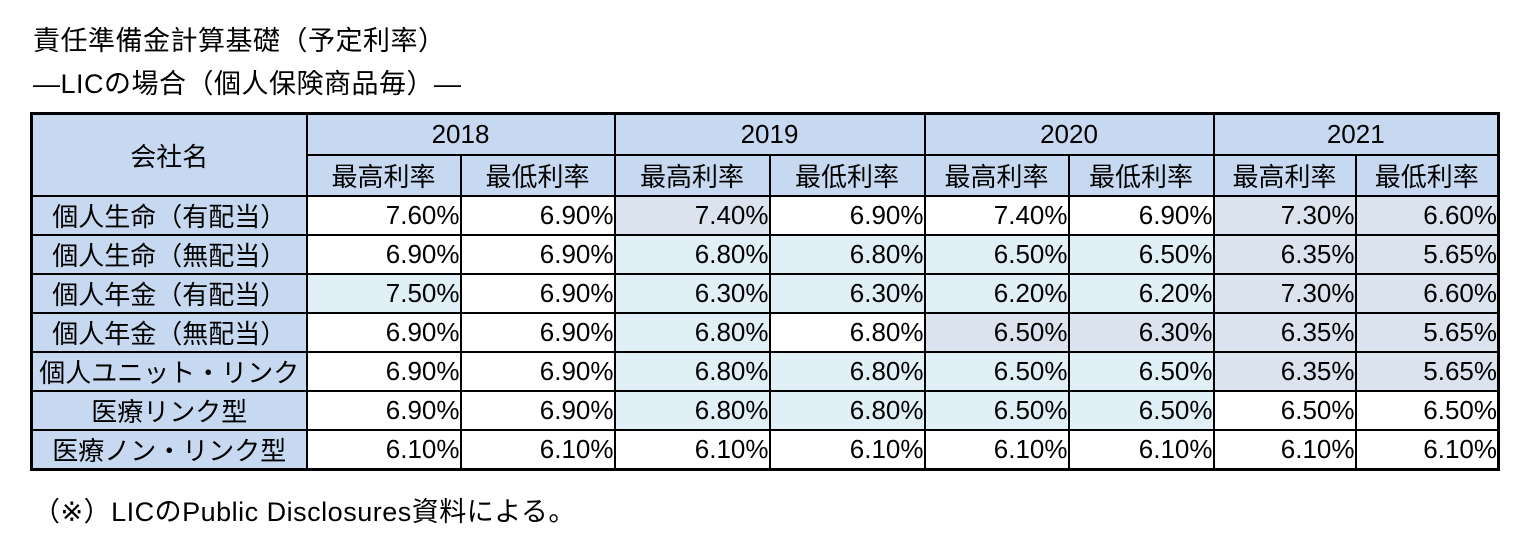 This screenshot has height=551, width=1530. I want to click on subheader-2021-max-rate: 最高利率, so click(1284, 175).